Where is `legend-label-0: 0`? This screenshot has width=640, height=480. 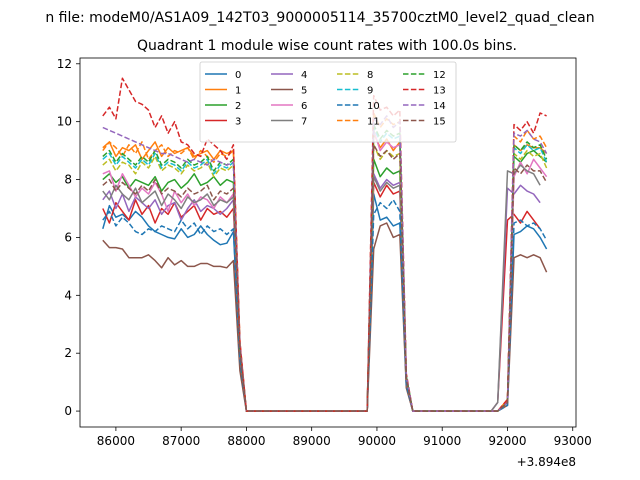 legend-label-0: 0 is located at coordinates (238, 75).